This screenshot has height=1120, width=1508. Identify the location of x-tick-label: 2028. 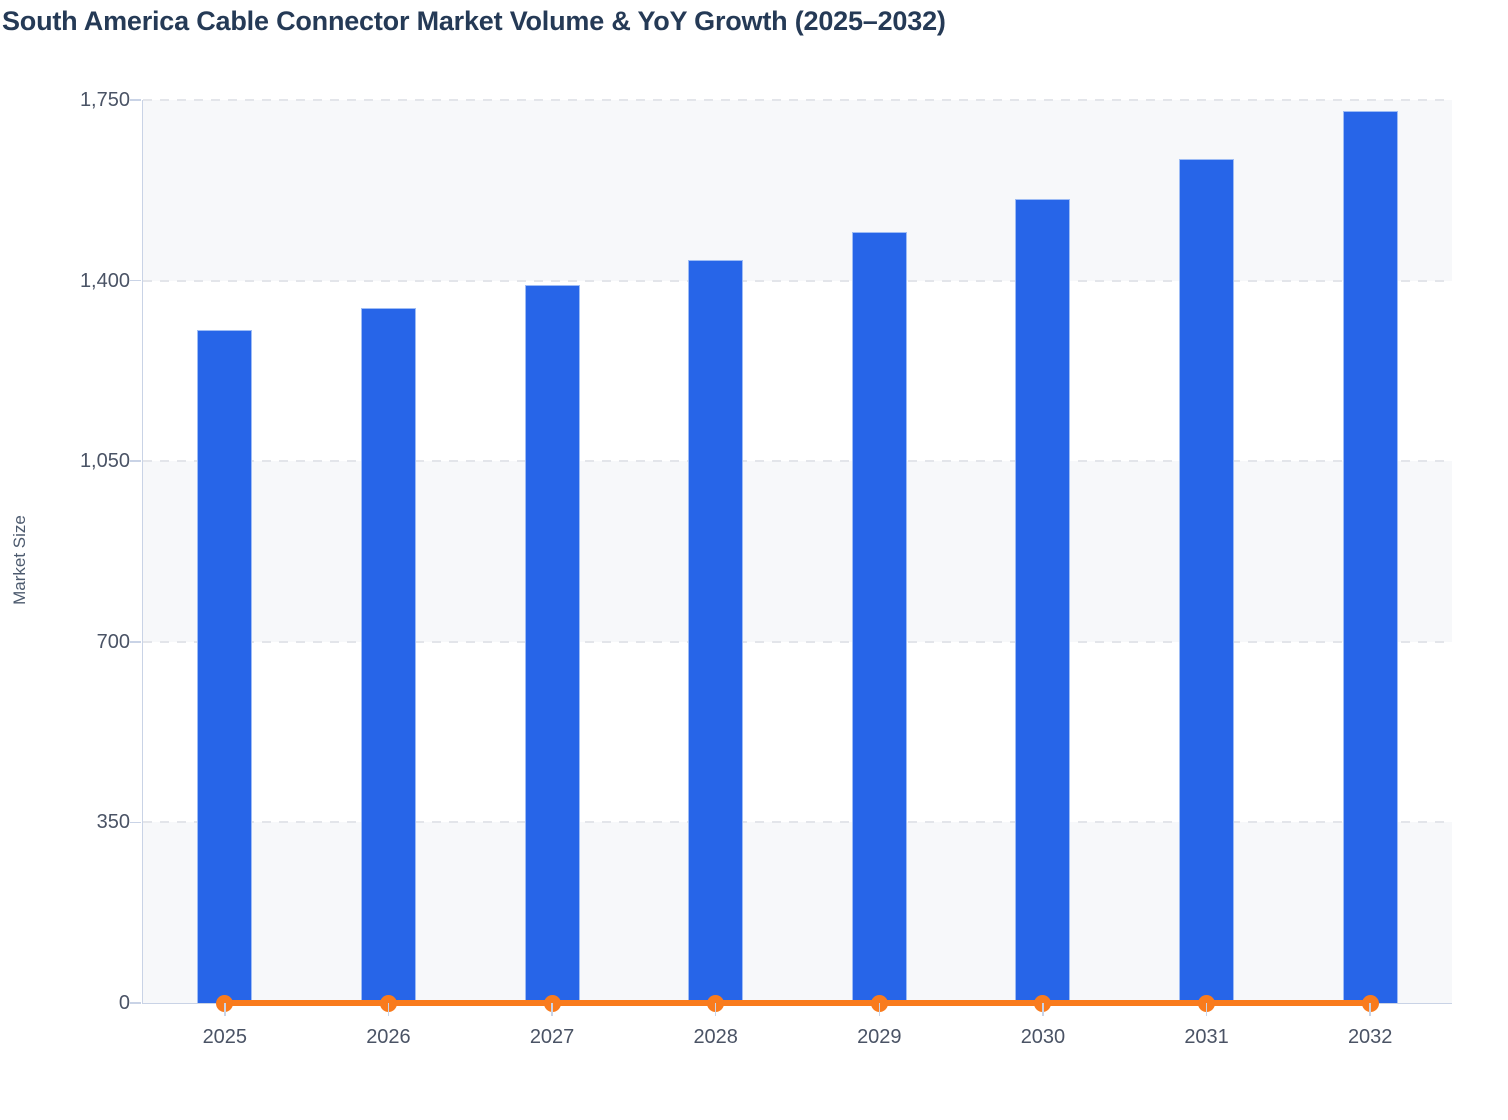
(715, 1037).